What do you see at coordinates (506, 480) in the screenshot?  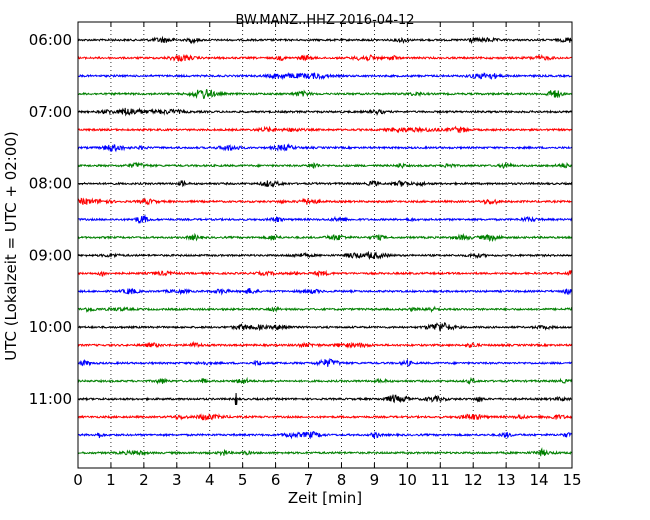 I see `x-tick-label: 13` at bounding box center [506, 480].